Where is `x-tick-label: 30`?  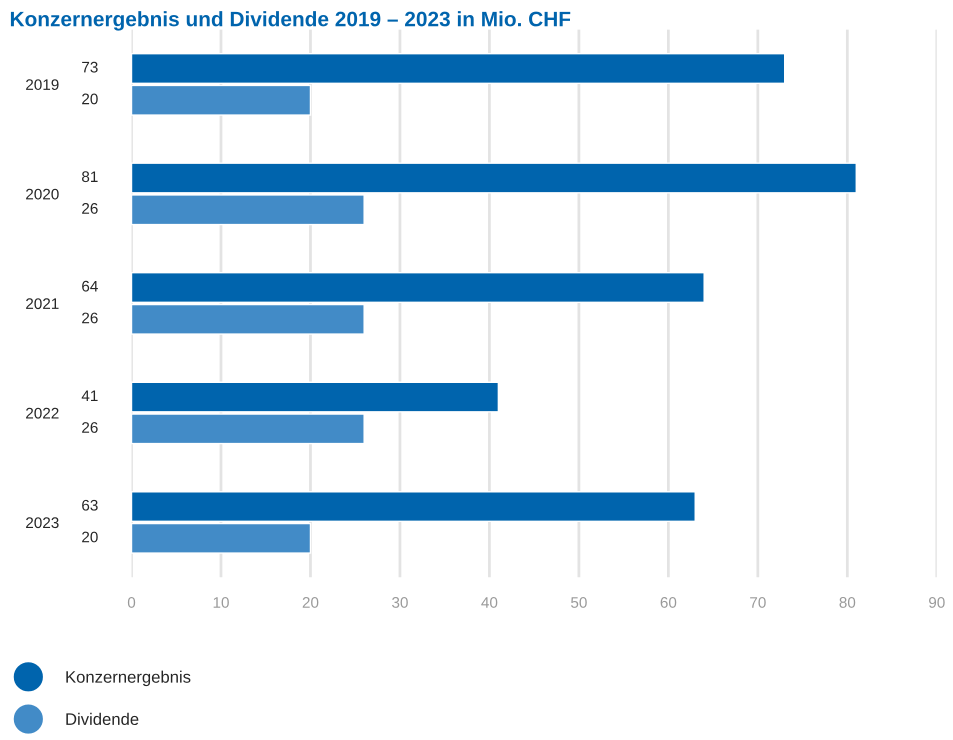 x-tick-label: 30 is located at coordinates (400, 602).